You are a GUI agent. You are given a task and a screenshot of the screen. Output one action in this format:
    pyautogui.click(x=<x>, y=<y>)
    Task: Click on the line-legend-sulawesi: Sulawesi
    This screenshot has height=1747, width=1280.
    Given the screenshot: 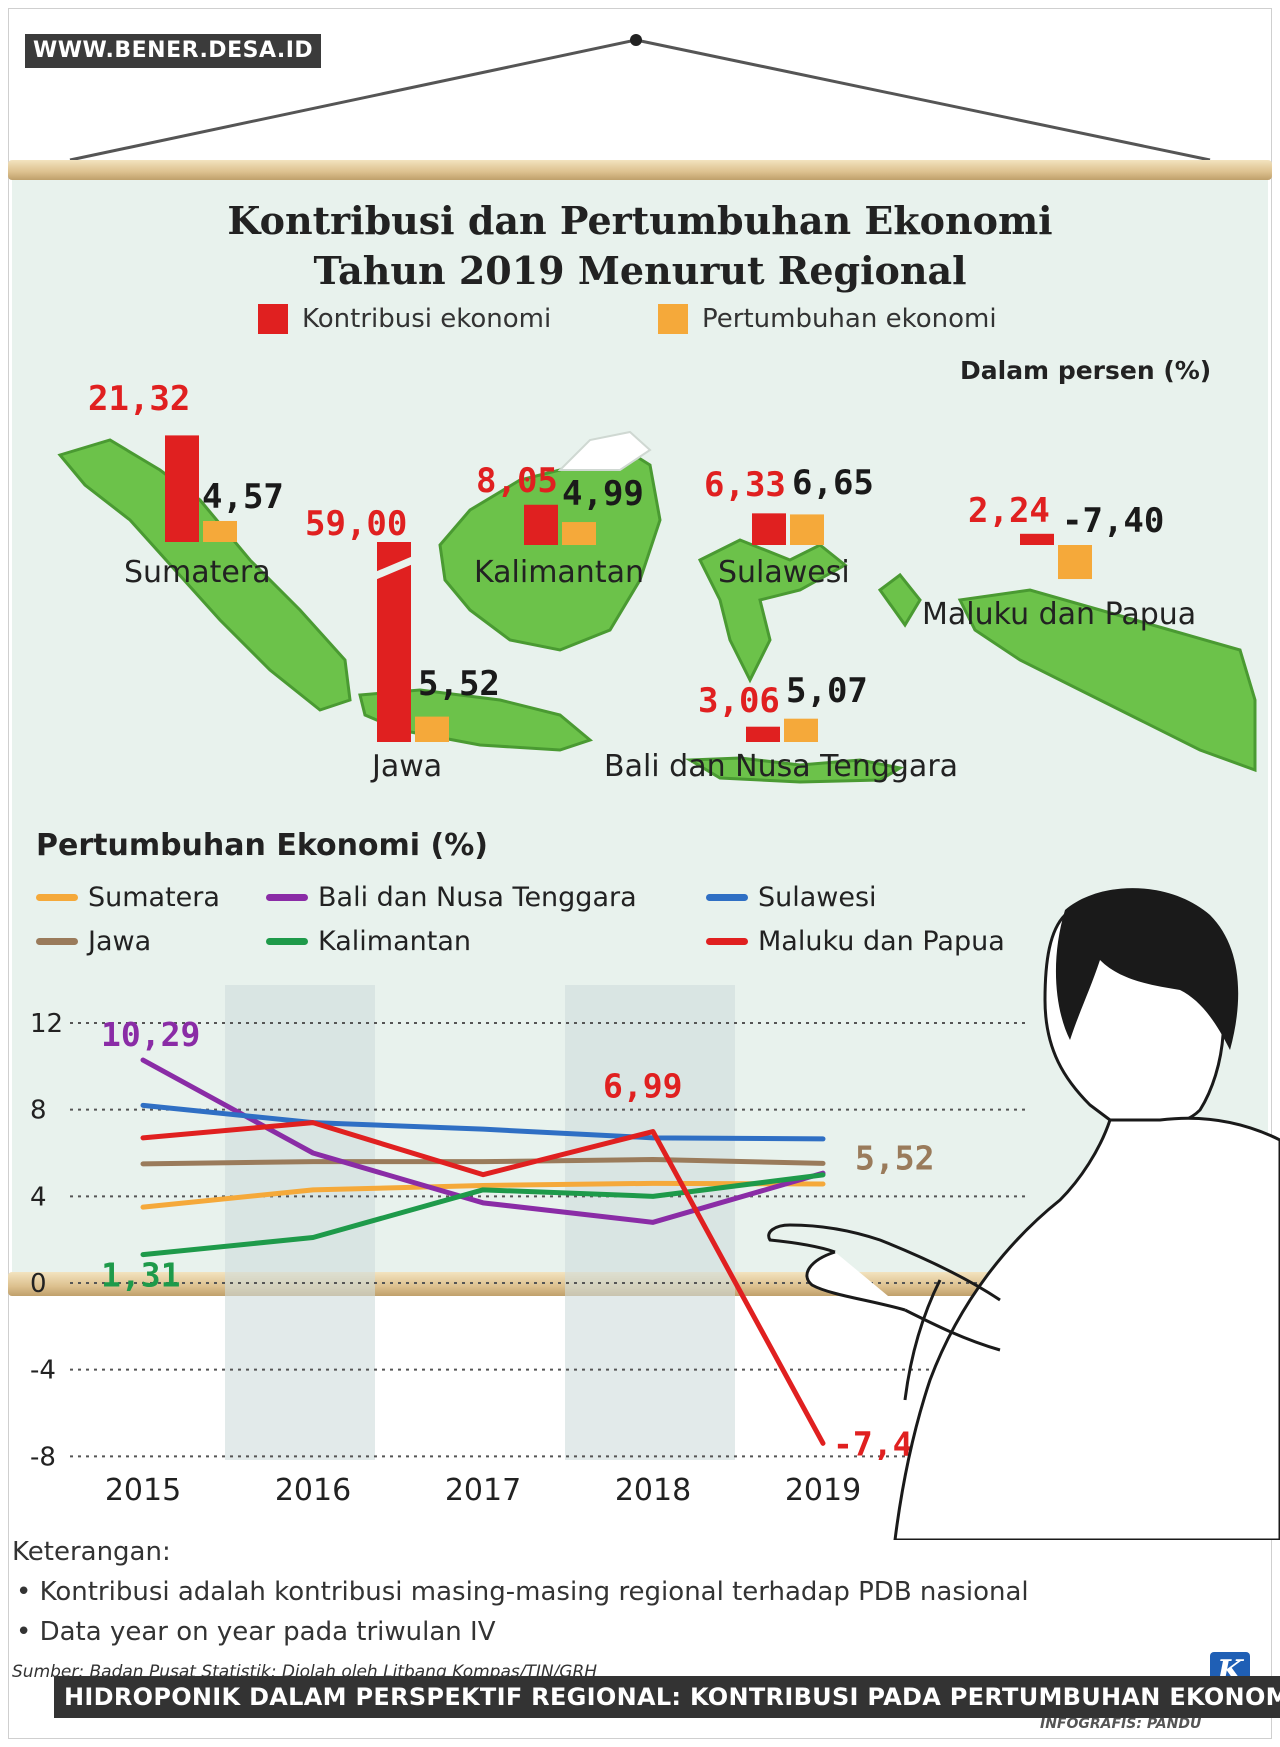 What is the action you would take?
    pyautogui.click(x=791, y=897)
    